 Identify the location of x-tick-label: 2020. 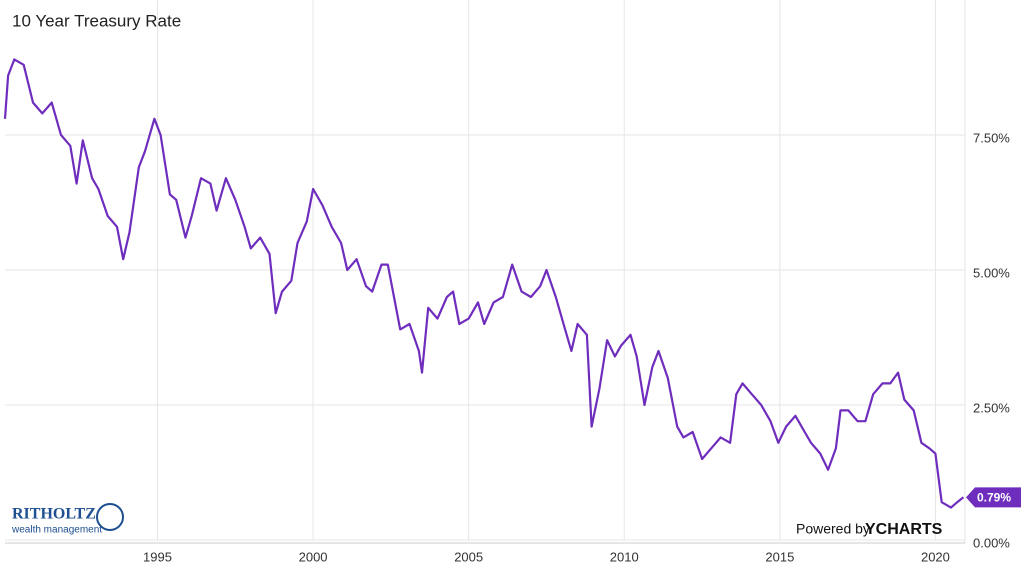
(935, 556).